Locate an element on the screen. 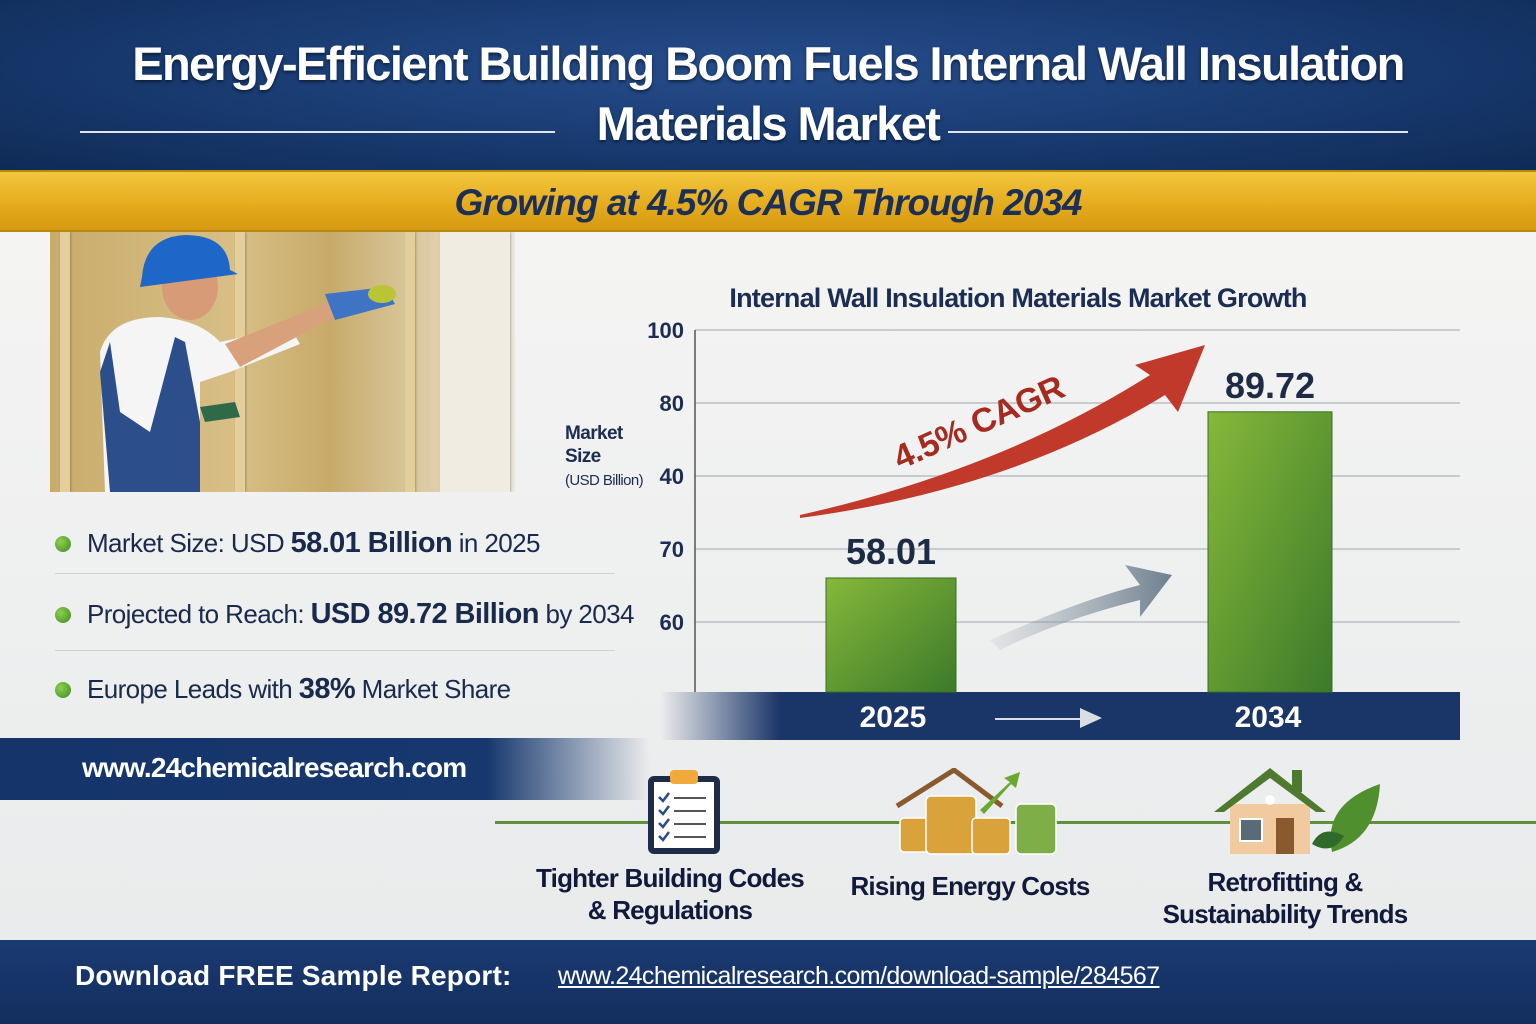  x-tick-label: 2025 is located at coordinates (893, 717).